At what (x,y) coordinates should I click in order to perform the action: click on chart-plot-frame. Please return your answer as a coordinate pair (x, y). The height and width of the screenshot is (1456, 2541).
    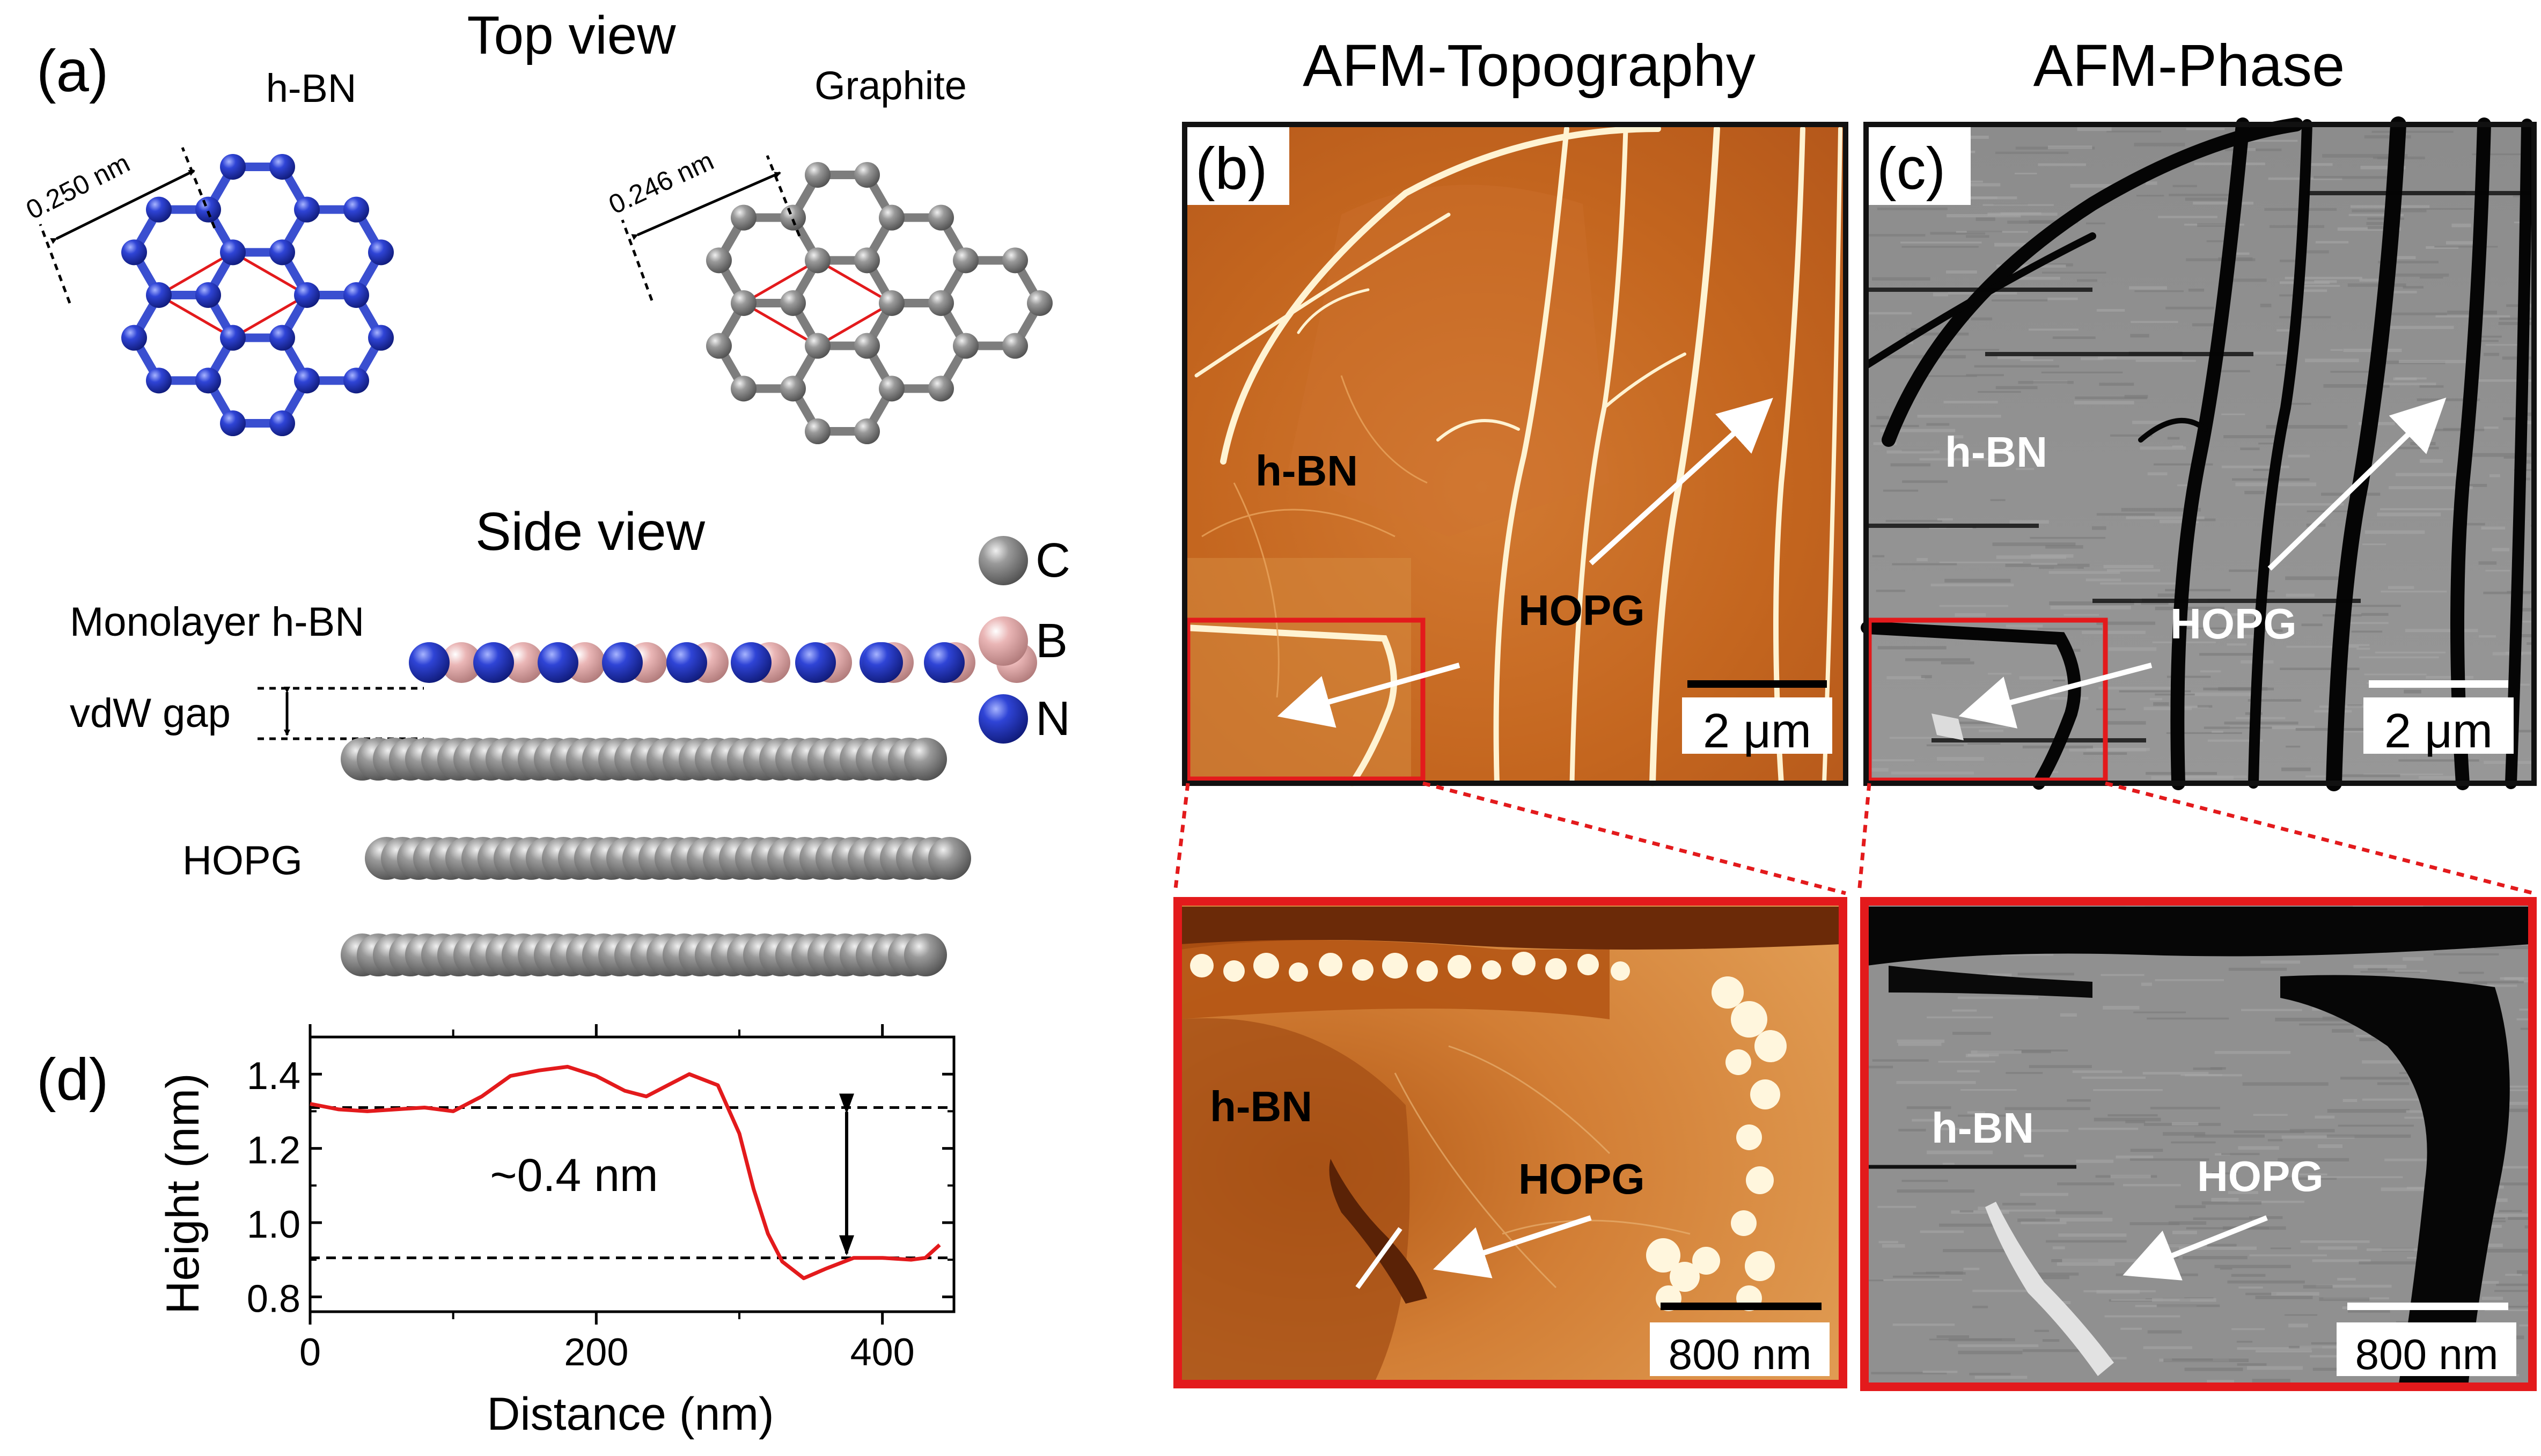
    Looking at the image, I should click on (632, 1174).